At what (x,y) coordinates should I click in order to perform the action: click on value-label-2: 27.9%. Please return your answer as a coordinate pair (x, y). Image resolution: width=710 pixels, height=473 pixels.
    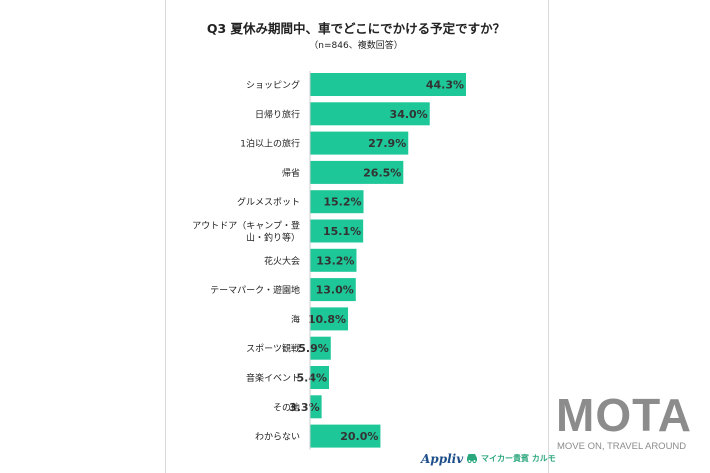
    Looking at the image, I should click on (387, 143).